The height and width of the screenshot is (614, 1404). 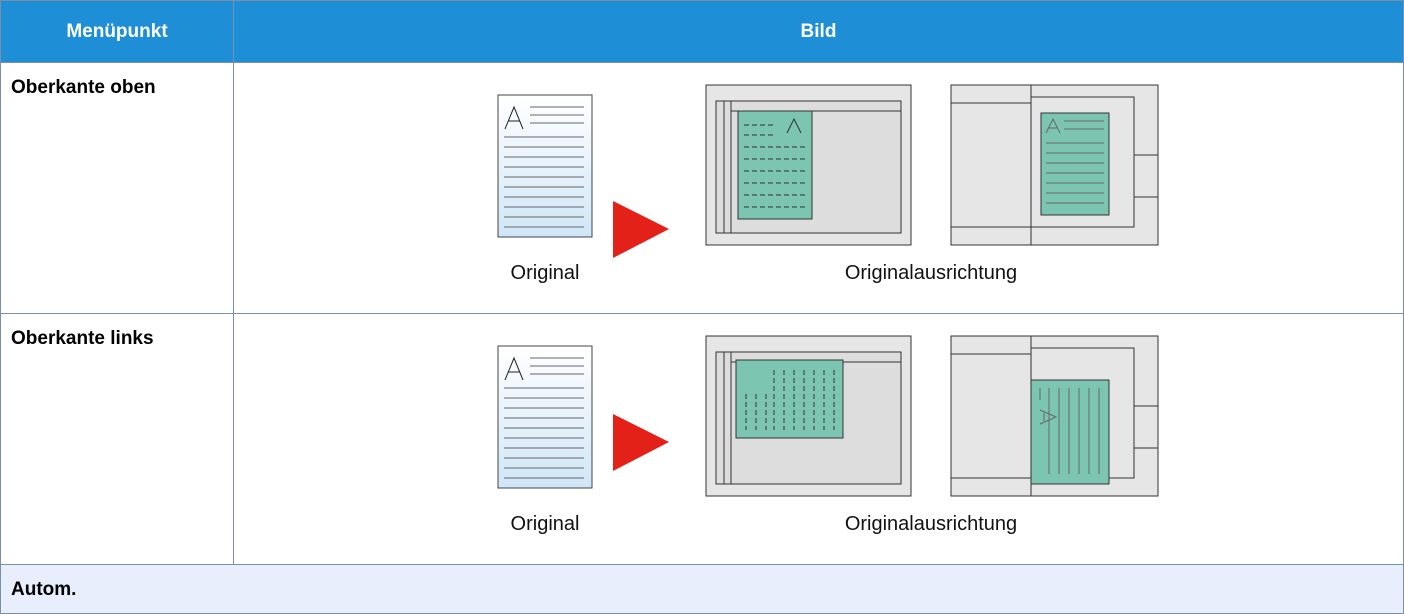 What do you see at coordinates (818, 31) in the screenshot?
I see `header-cell: Bild` at bounding box center [818, 31].